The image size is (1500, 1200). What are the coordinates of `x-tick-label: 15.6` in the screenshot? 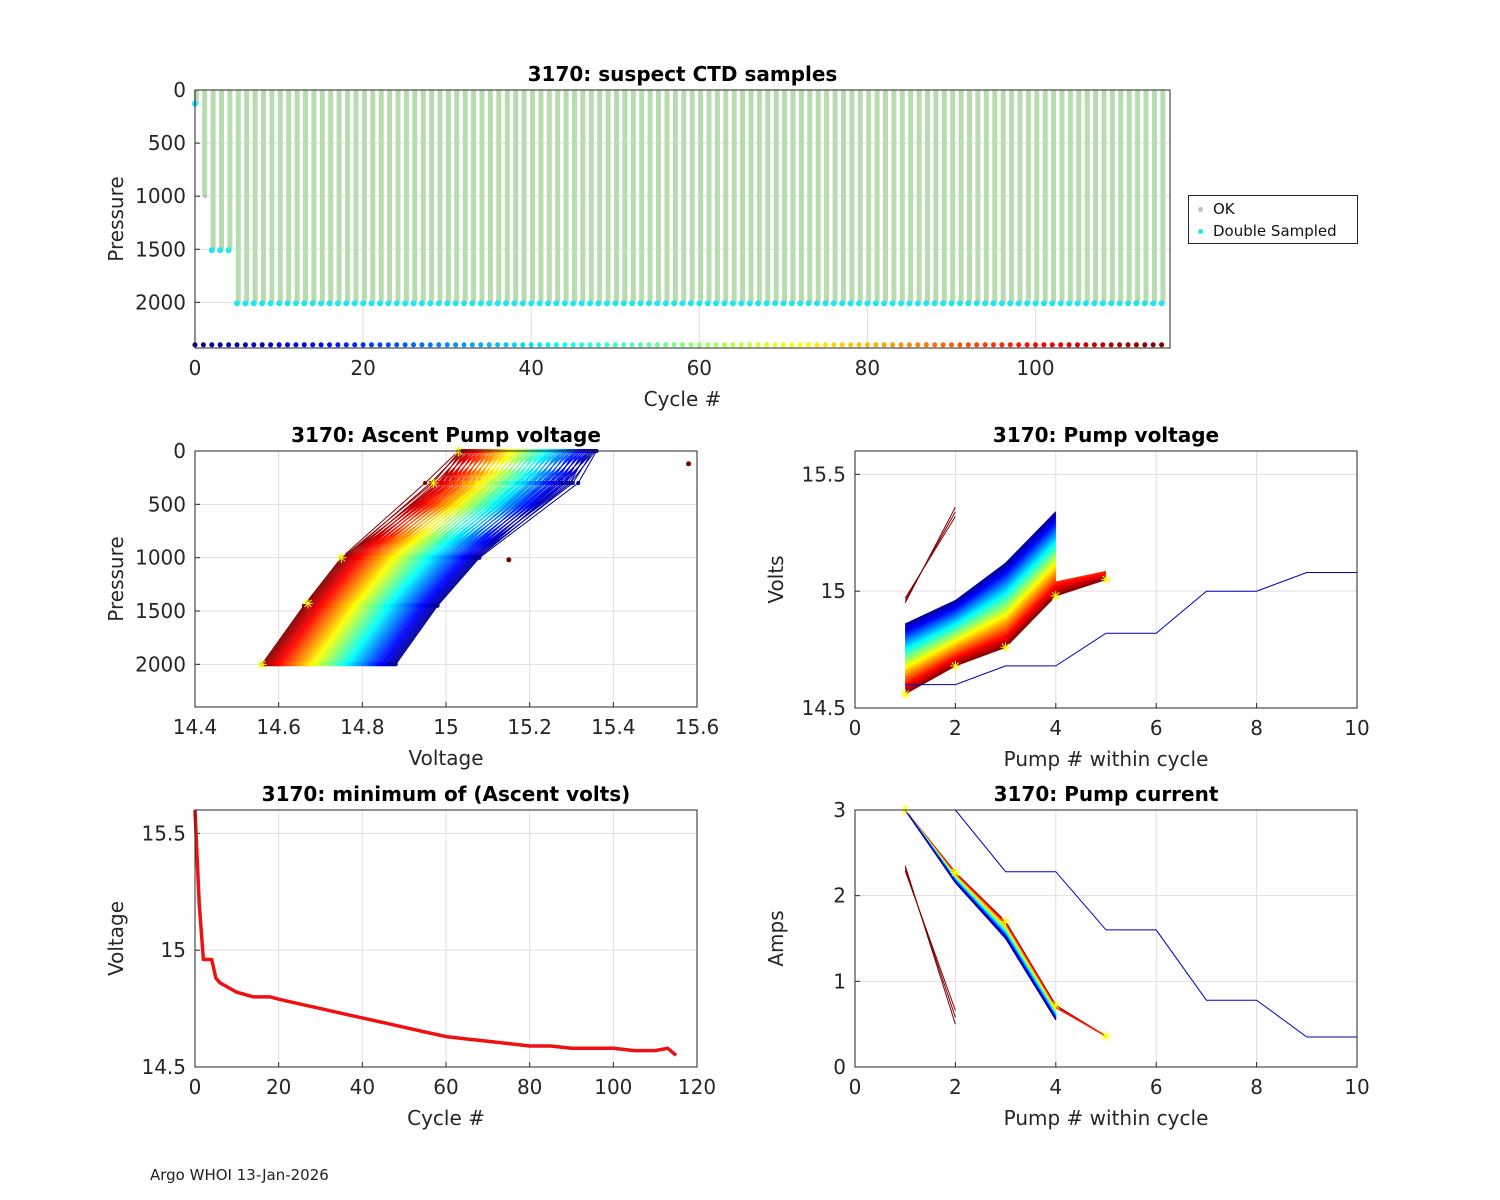 It's located at (697, 727).